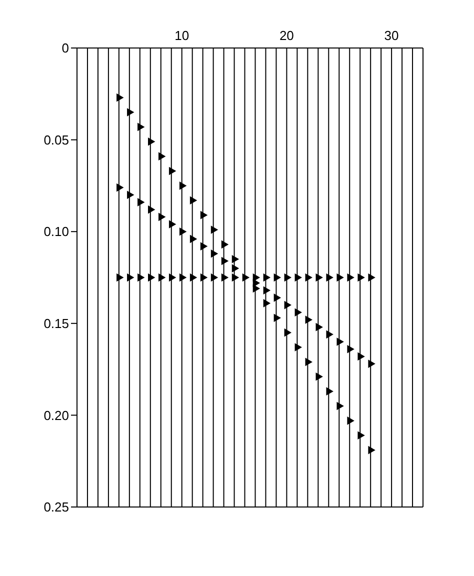 The width and height of the screenshot is (474, 576). What do you see at coordinates (65, 48) in the screenshot?
I see `y-tick-label: 0` at bounding box center [65, 48].